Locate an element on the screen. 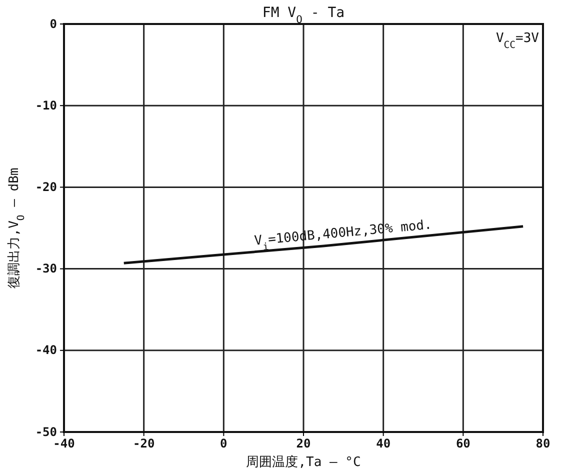 This screenshot has width=561, height=472. x-tick-label: 60 is located at coordinates (463, 443).